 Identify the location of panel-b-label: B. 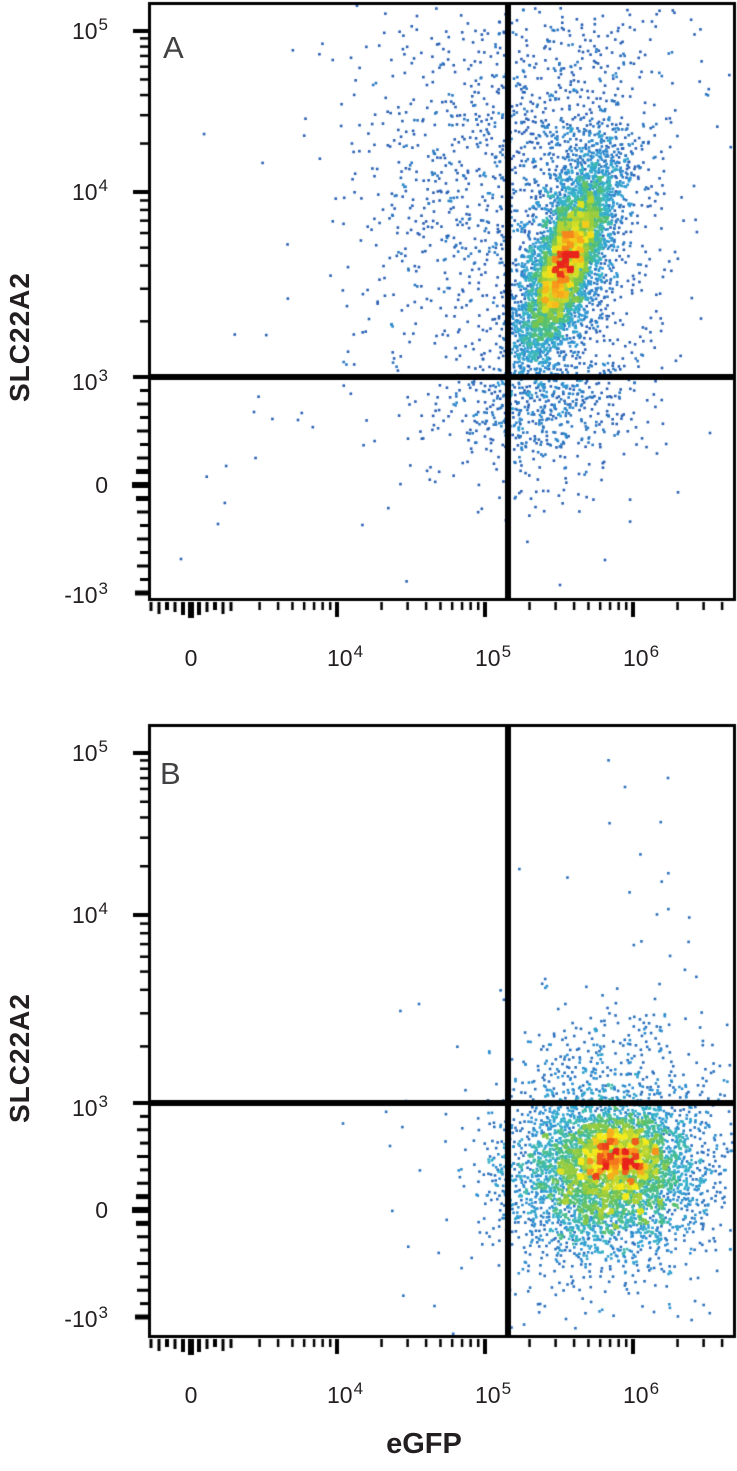
(170, 773).